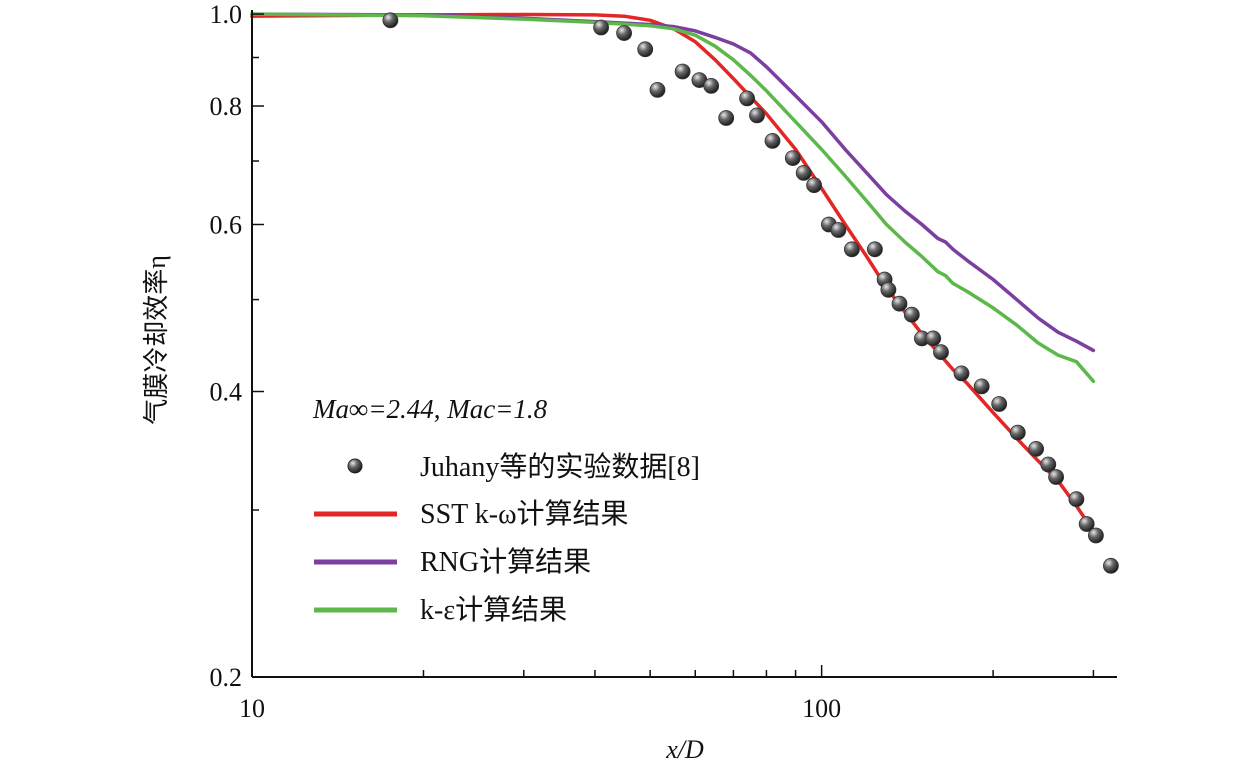  What do you see at coordinates (430, 409) in the screenshot?
I see `condition-annotation: Ma∞=2.44, Mac=1.8` at bounding box center [430, 409].